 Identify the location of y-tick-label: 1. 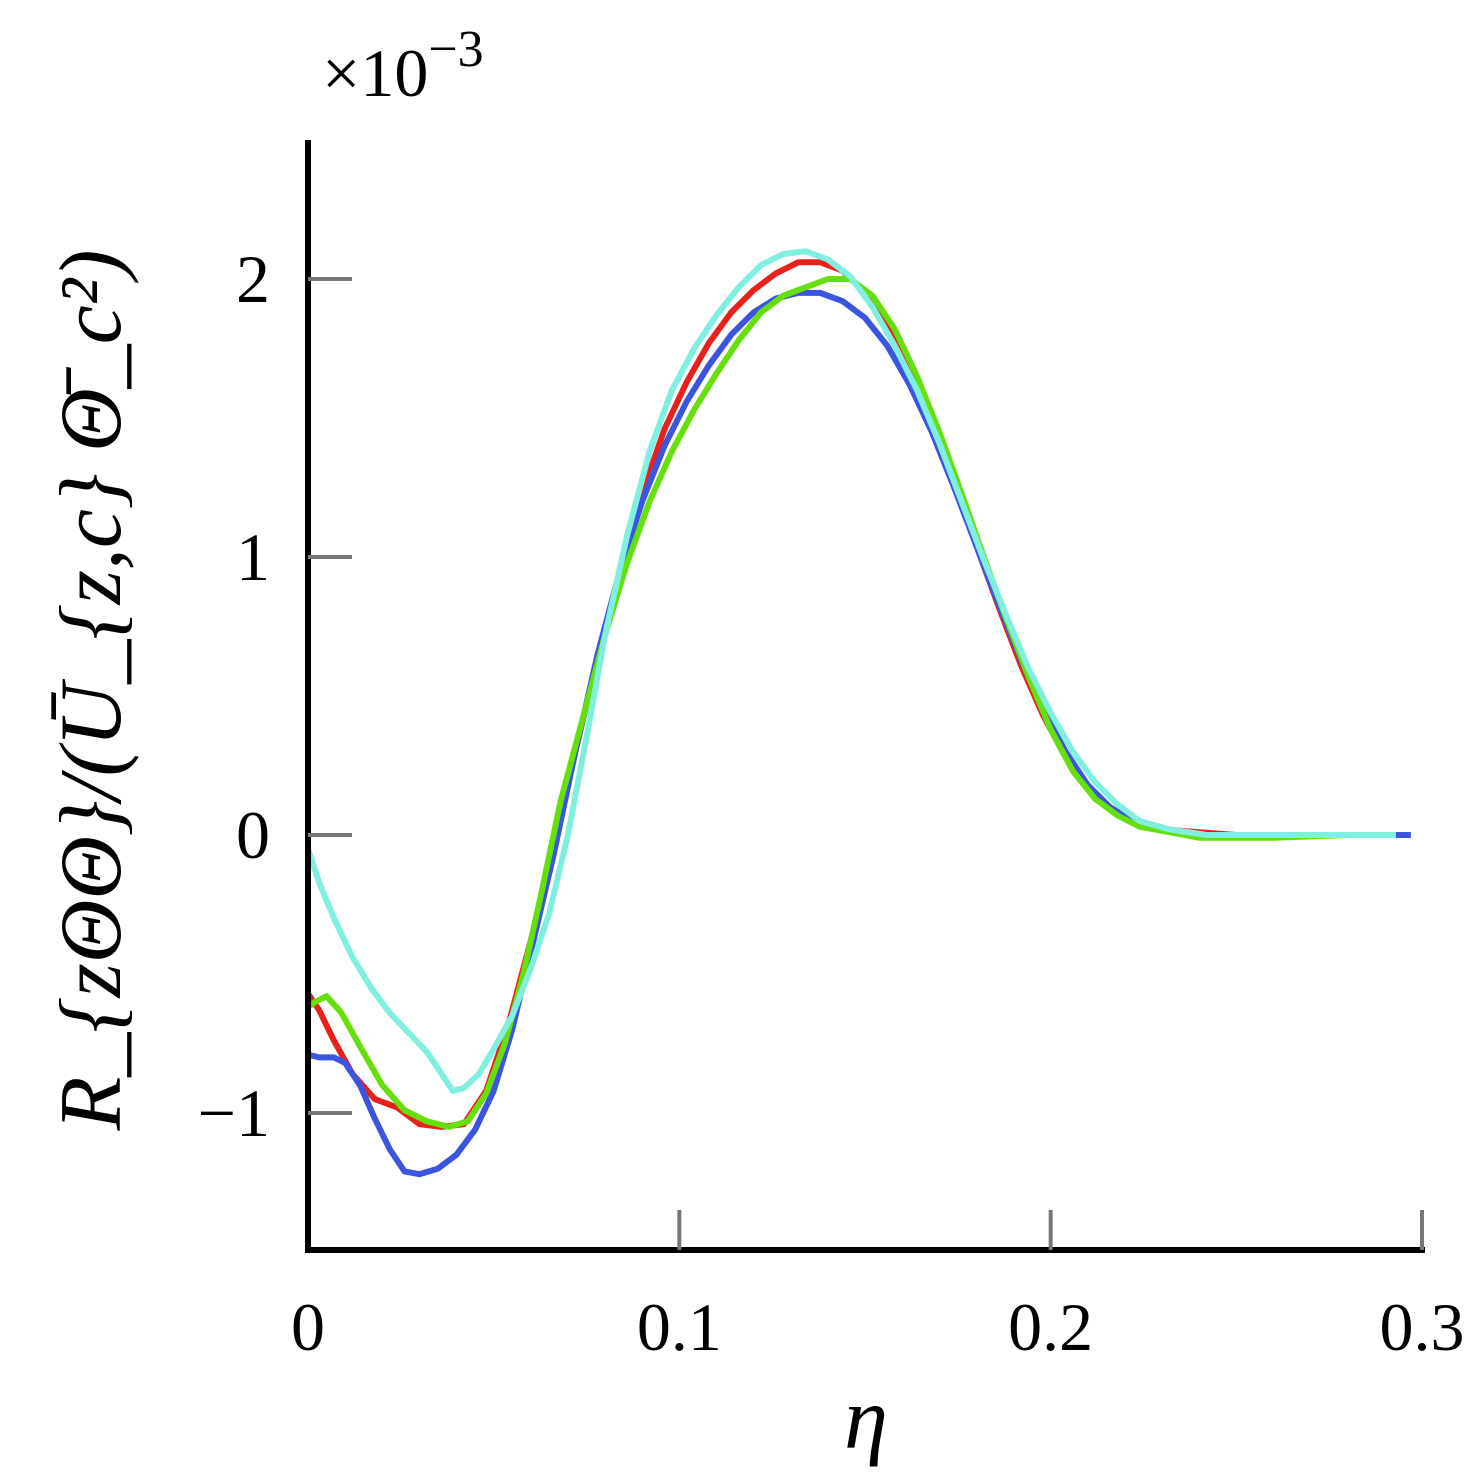
(253, 557).